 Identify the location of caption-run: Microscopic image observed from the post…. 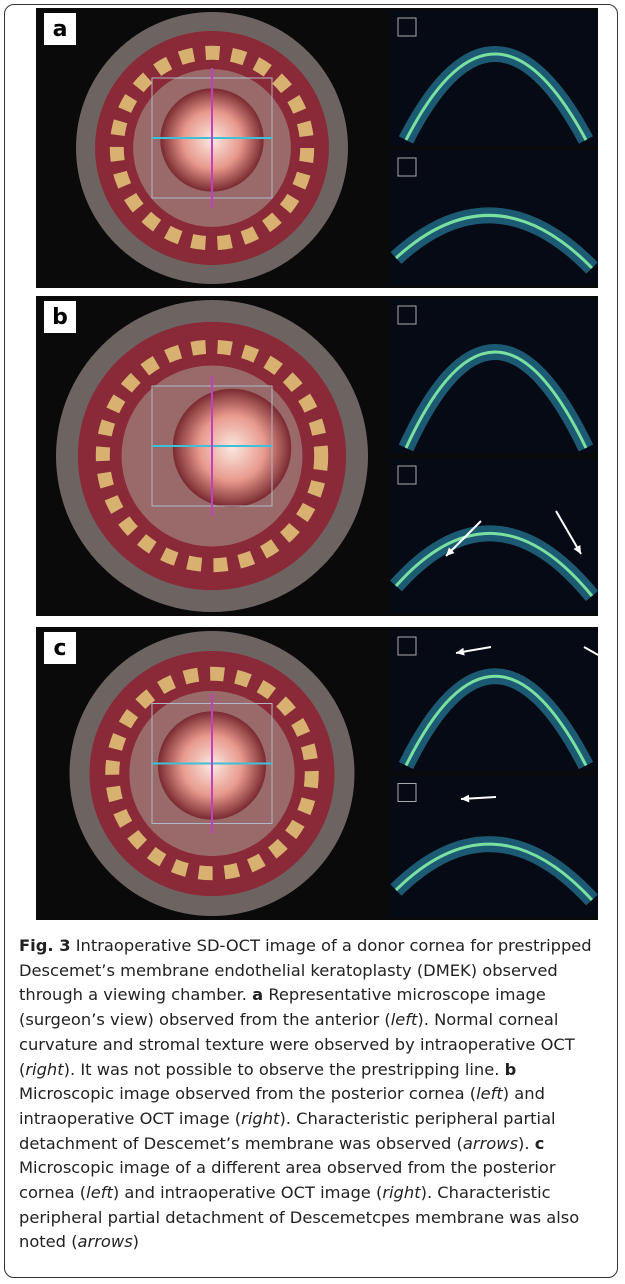
(248, 1094).